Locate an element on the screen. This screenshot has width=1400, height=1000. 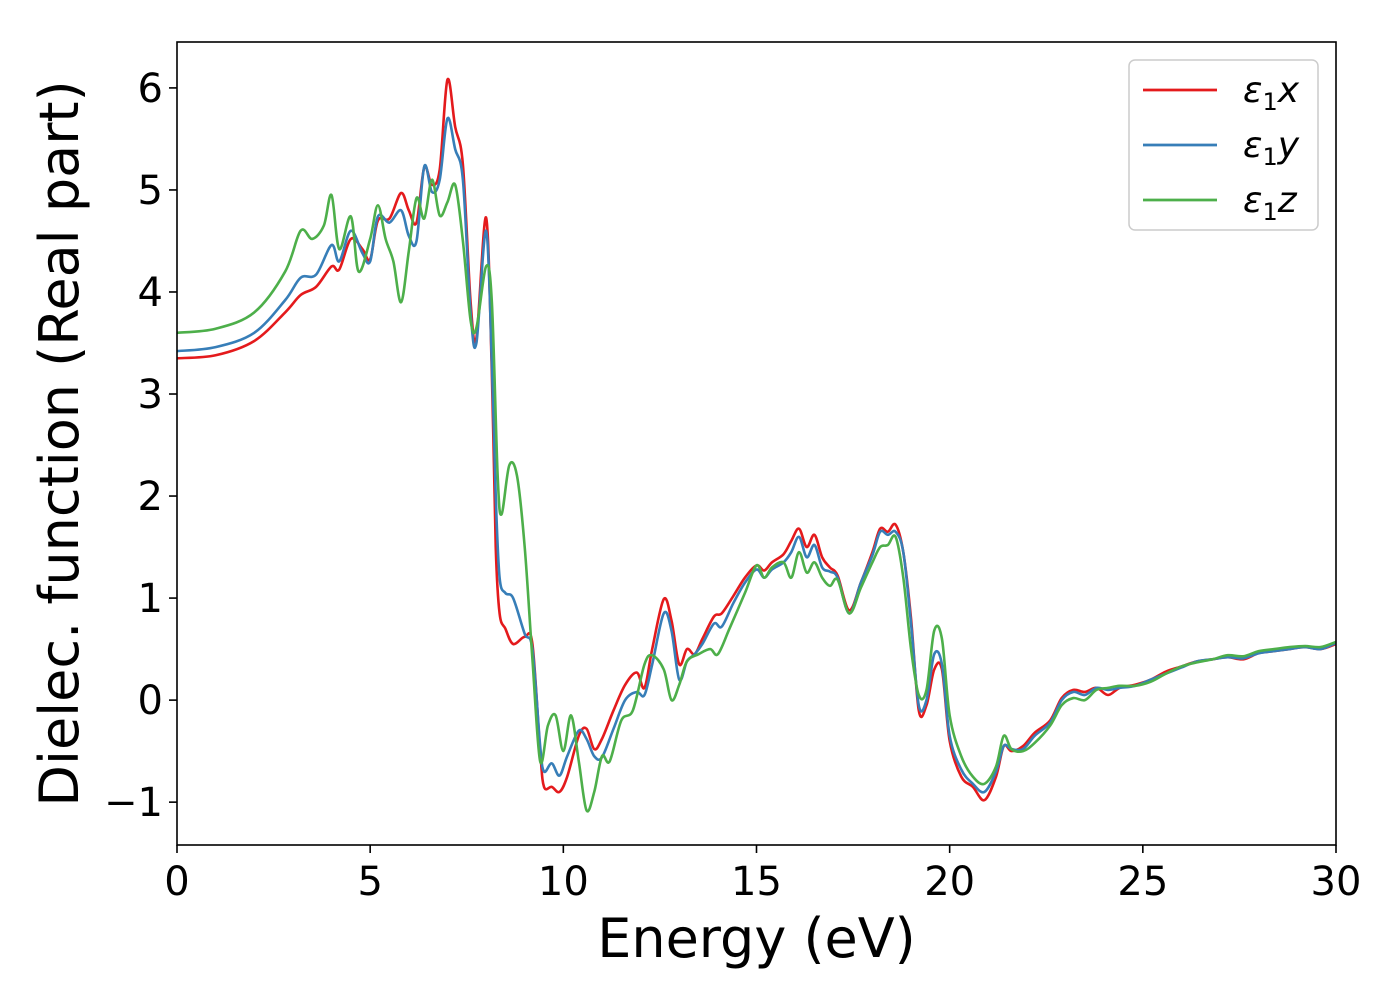
x-tick-label: 25 is located at coordinates (1142, 882).